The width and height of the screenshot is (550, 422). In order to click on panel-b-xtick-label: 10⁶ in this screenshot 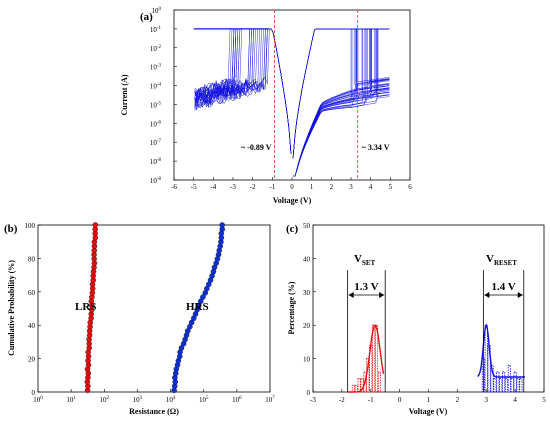, I will do `click(237, 400)`.